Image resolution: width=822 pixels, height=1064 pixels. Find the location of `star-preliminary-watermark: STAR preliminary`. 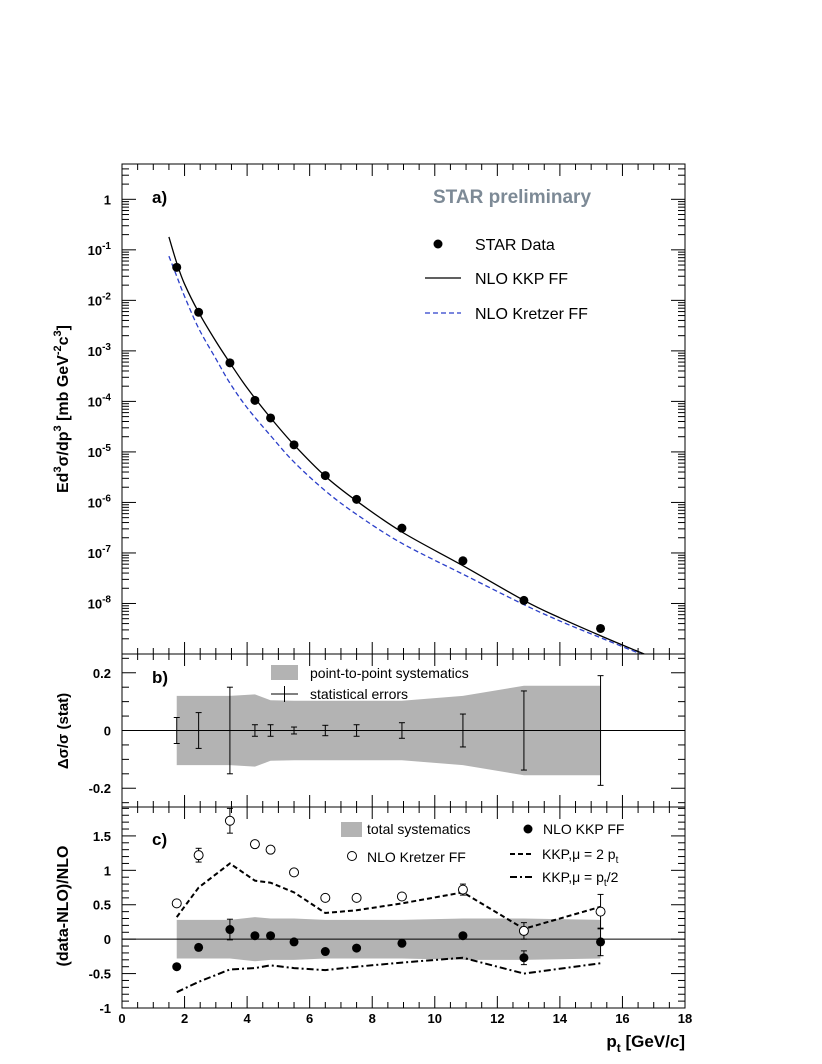

star-preliminary-watermark: STAR preliminary is located at coordinates (512, 197).